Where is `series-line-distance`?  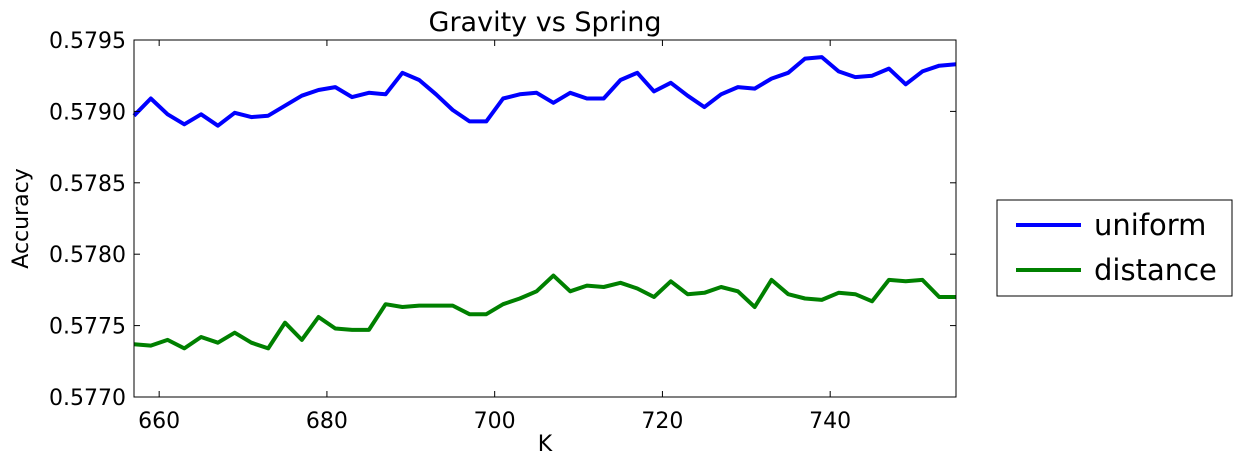
series-line-distance is located at coordinates (544, 312).